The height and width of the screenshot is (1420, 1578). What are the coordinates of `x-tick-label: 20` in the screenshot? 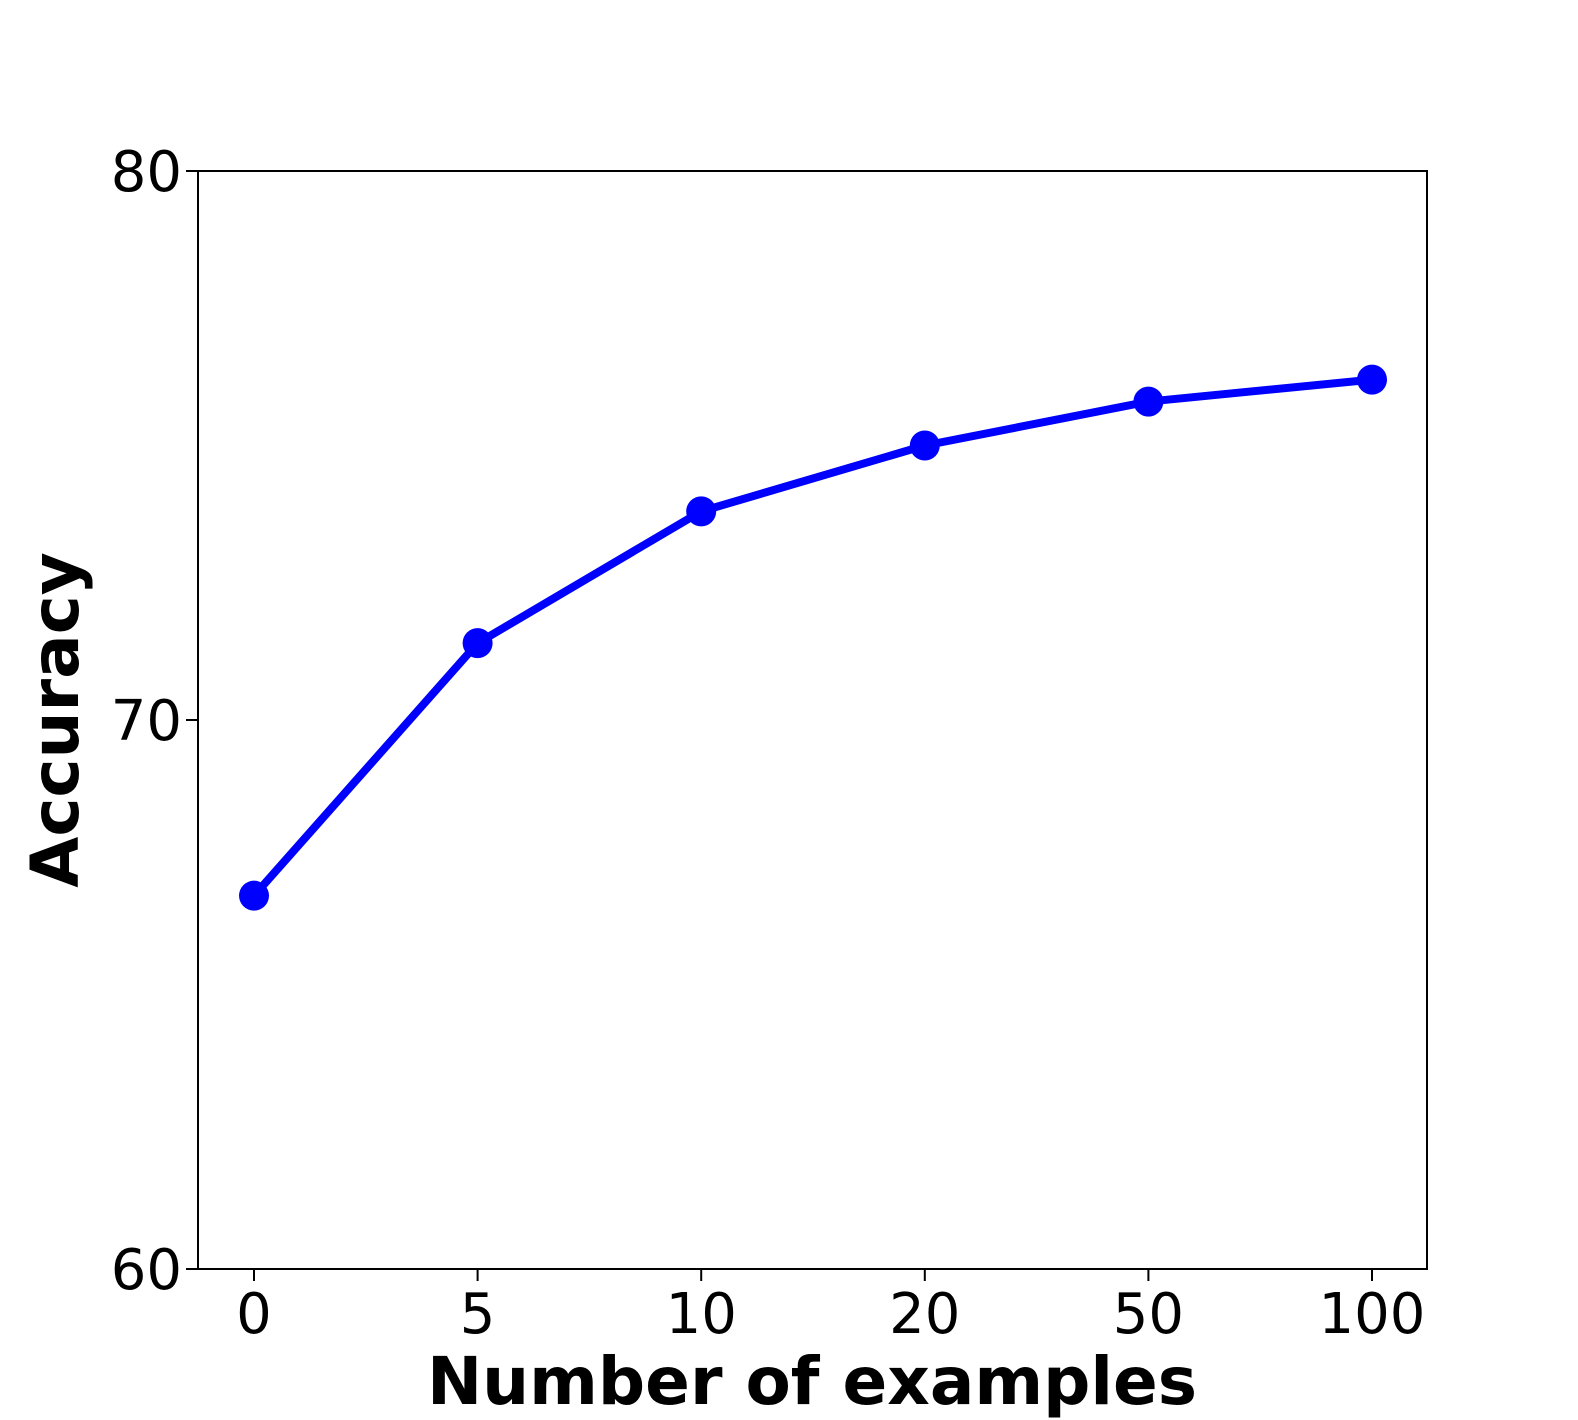 It's located at (924, 1314).